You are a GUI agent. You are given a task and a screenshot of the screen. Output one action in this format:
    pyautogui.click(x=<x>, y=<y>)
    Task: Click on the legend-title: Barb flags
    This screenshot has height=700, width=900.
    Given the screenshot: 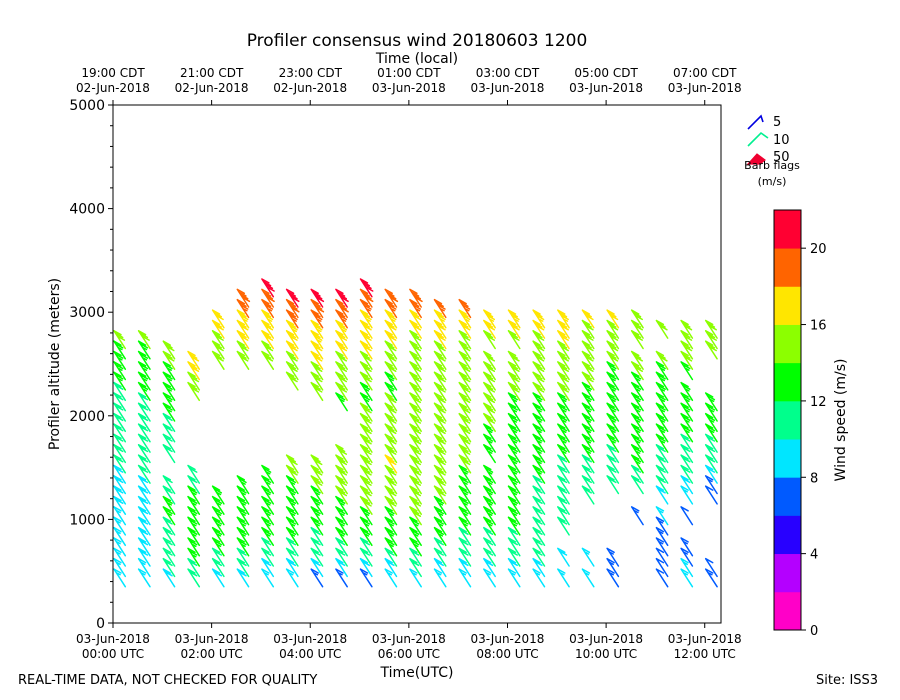 What is the action you would take?
    pyautogui.click(x=772, y=165)
    